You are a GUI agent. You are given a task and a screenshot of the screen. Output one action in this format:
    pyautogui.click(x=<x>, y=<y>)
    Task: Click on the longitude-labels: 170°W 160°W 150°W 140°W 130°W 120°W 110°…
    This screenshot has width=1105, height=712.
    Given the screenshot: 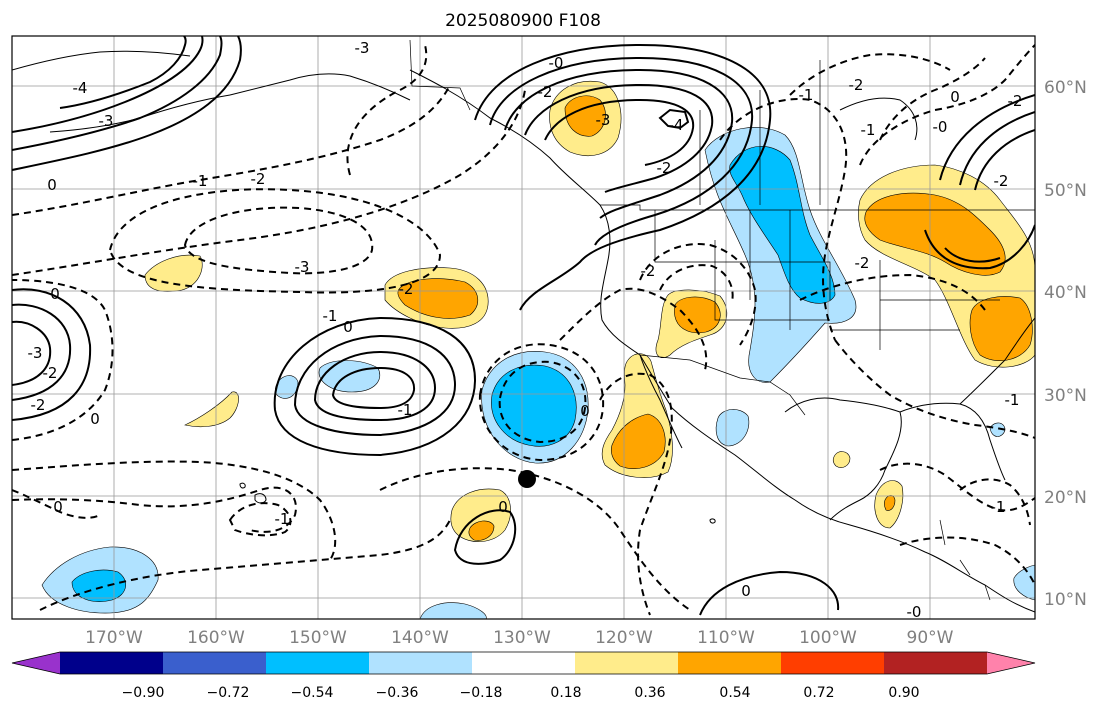 What is the action you would take?
    pyautogui.click(x=519, y=638)
    